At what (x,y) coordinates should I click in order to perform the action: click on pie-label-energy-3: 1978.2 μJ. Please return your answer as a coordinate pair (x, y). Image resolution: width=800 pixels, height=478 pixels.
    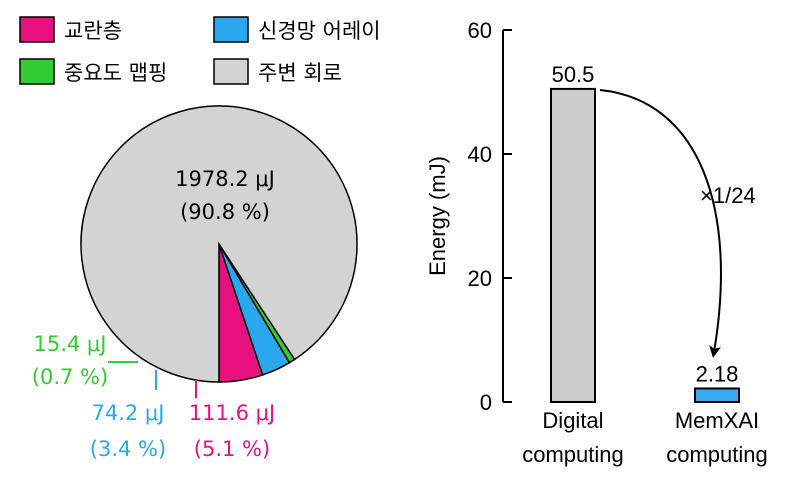
    Looking at the image, I should click on (225, 179).